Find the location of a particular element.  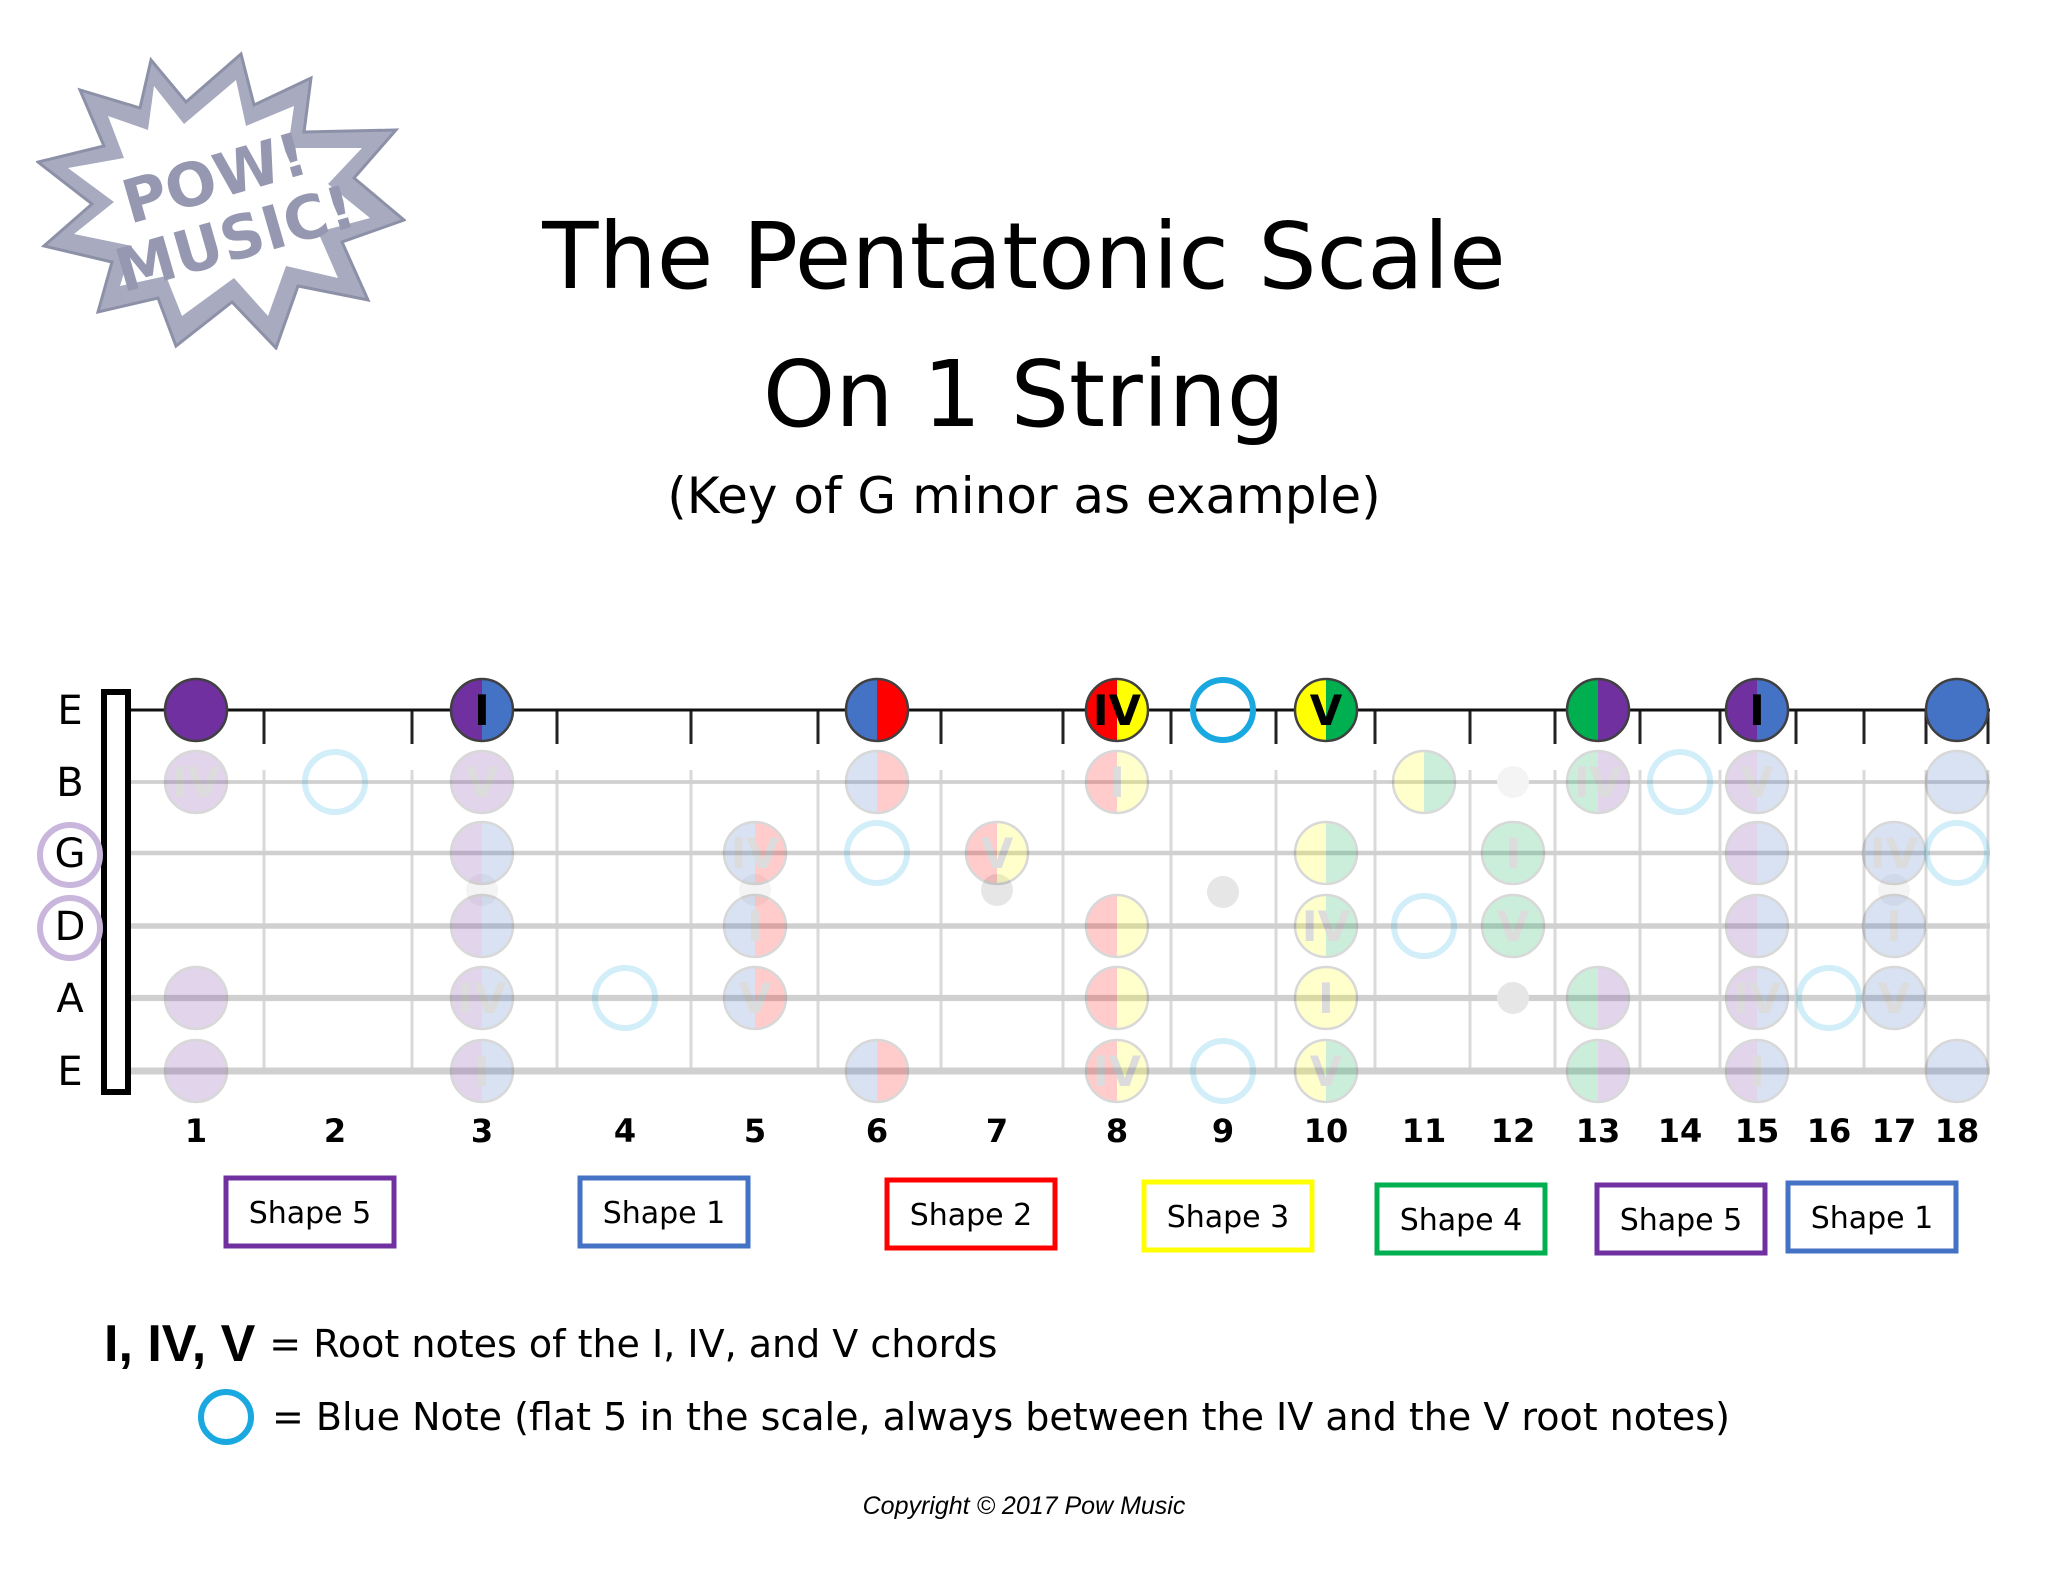

fret-number: 5 is located at coordinates (755, 1131).